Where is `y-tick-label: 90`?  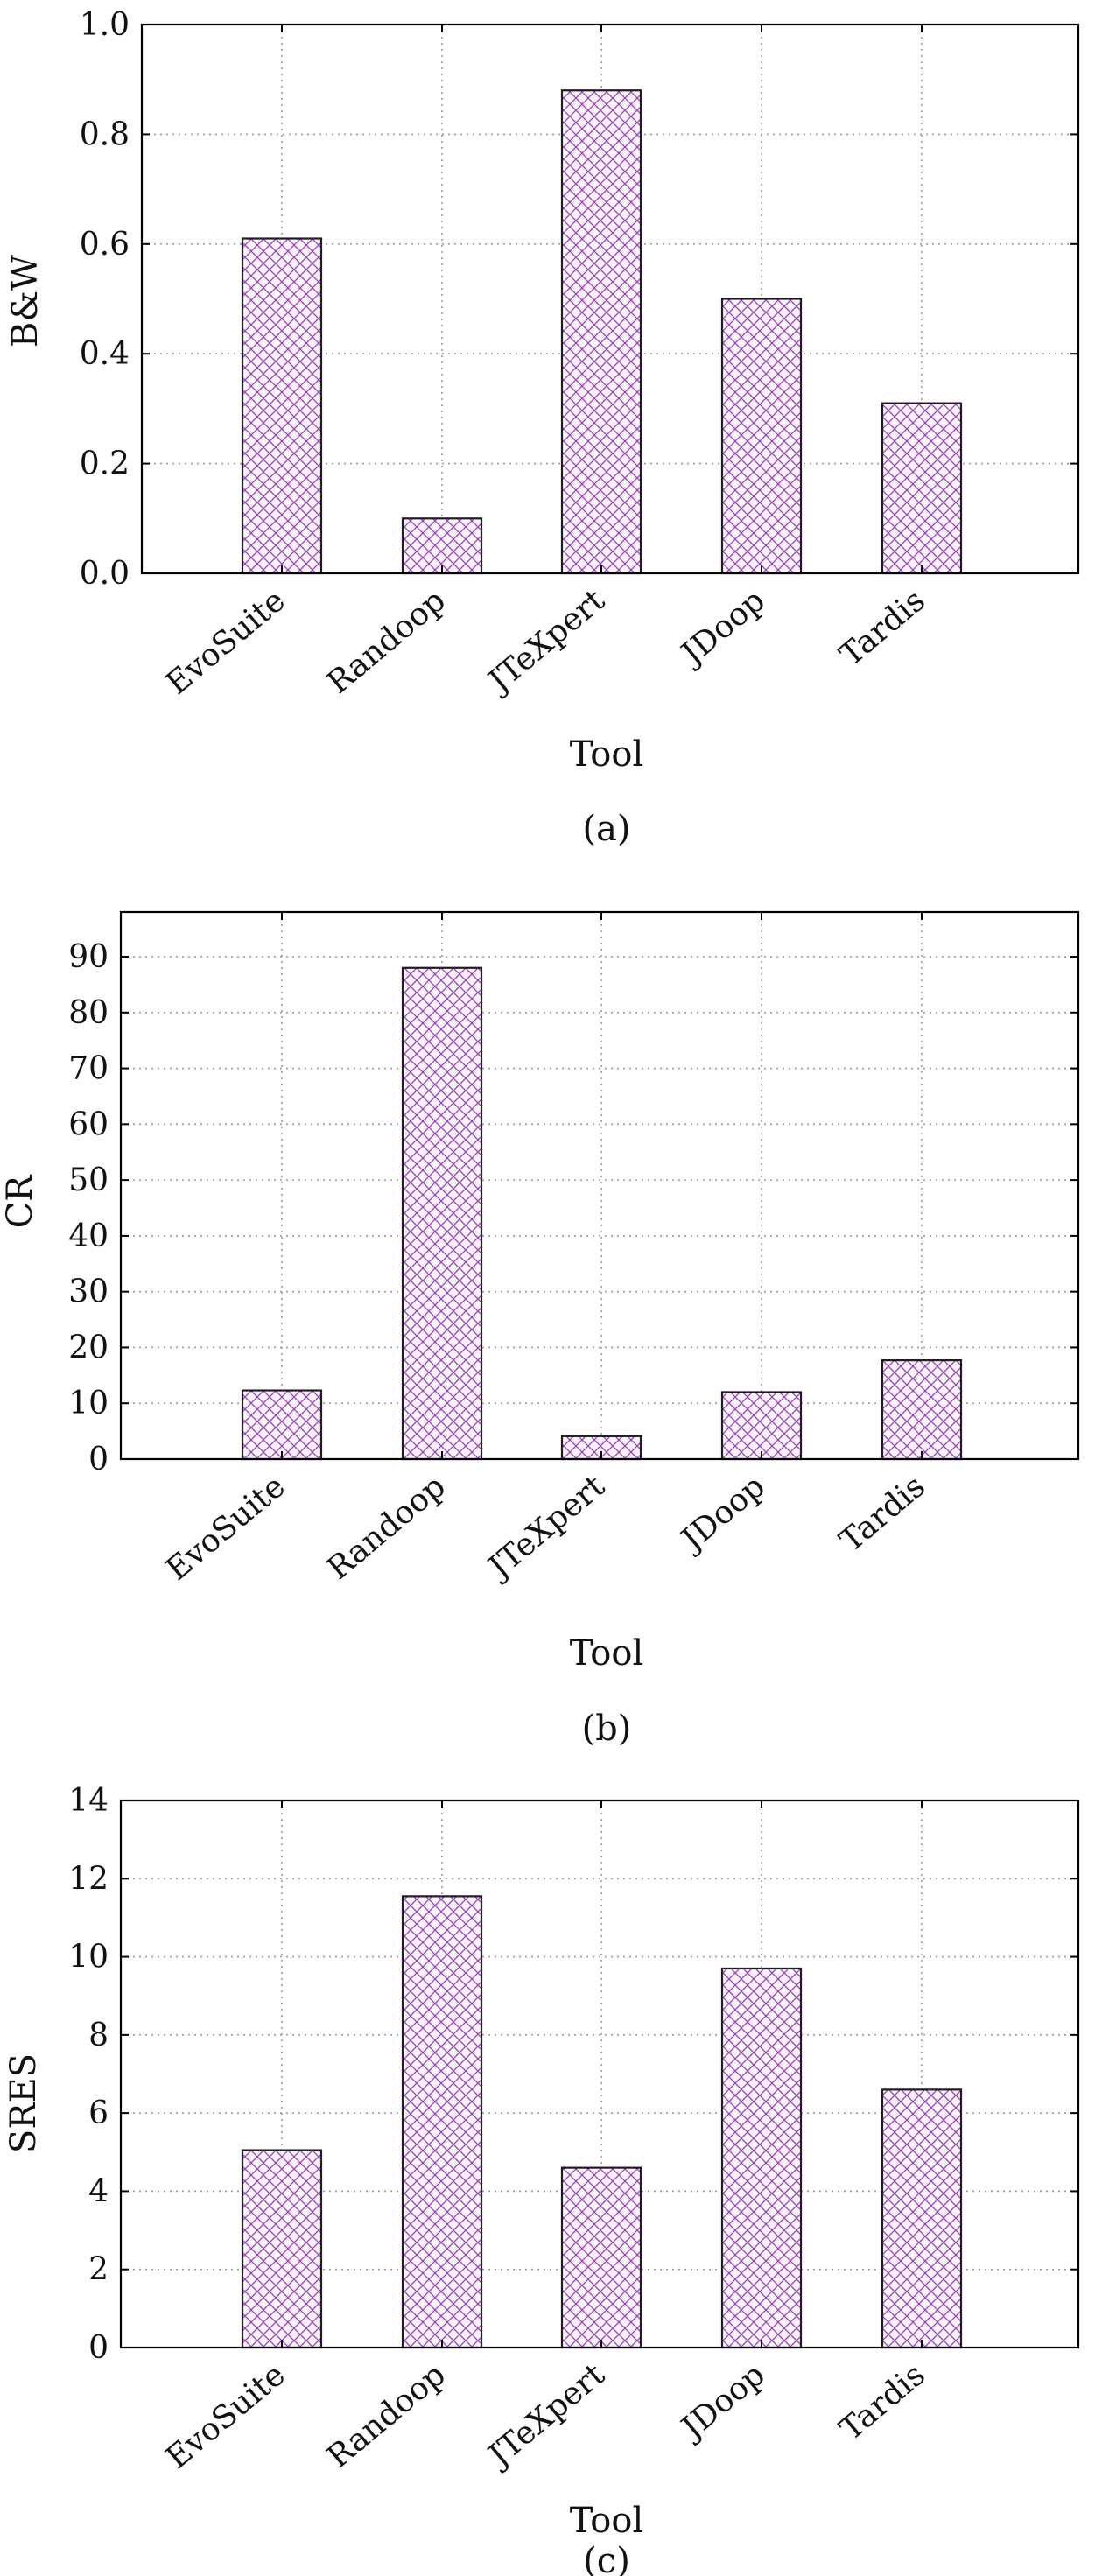
y-tick-label: 90 is located at coordinates (88, 957).